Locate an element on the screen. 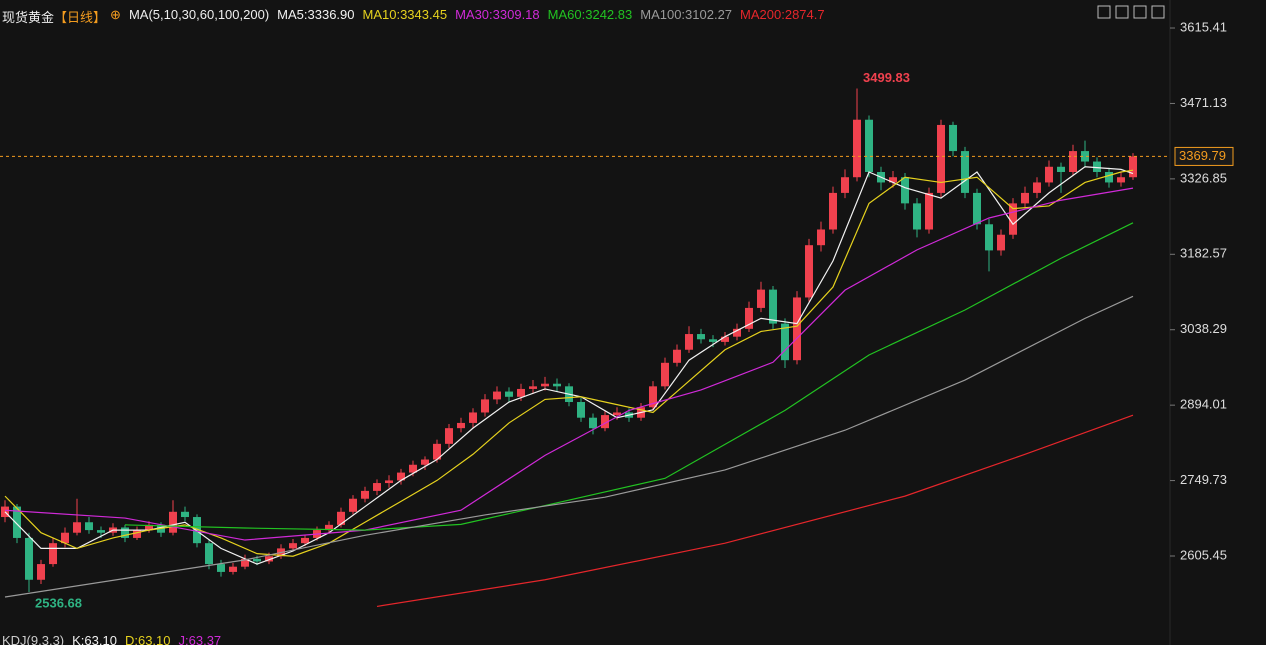 The width and height of the screenshot is (1266, 645). last-price-box is located at coordinates (1204, 156).